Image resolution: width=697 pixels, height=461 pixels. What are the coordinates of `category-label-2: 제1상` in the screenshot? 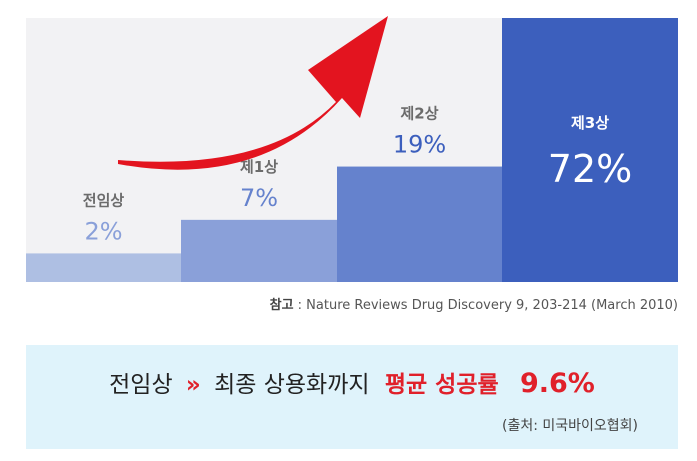 It's located at (259, 167).